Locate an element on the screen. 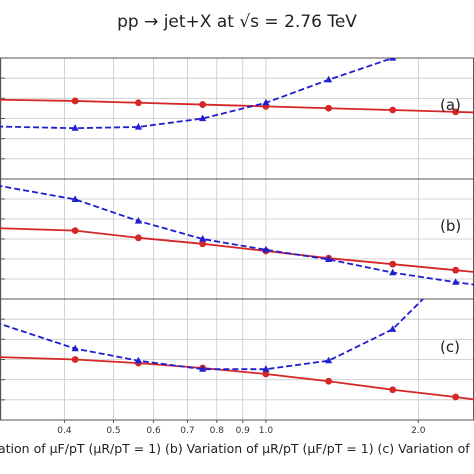  blue-dashed-series is located at coordinates (198, 94).